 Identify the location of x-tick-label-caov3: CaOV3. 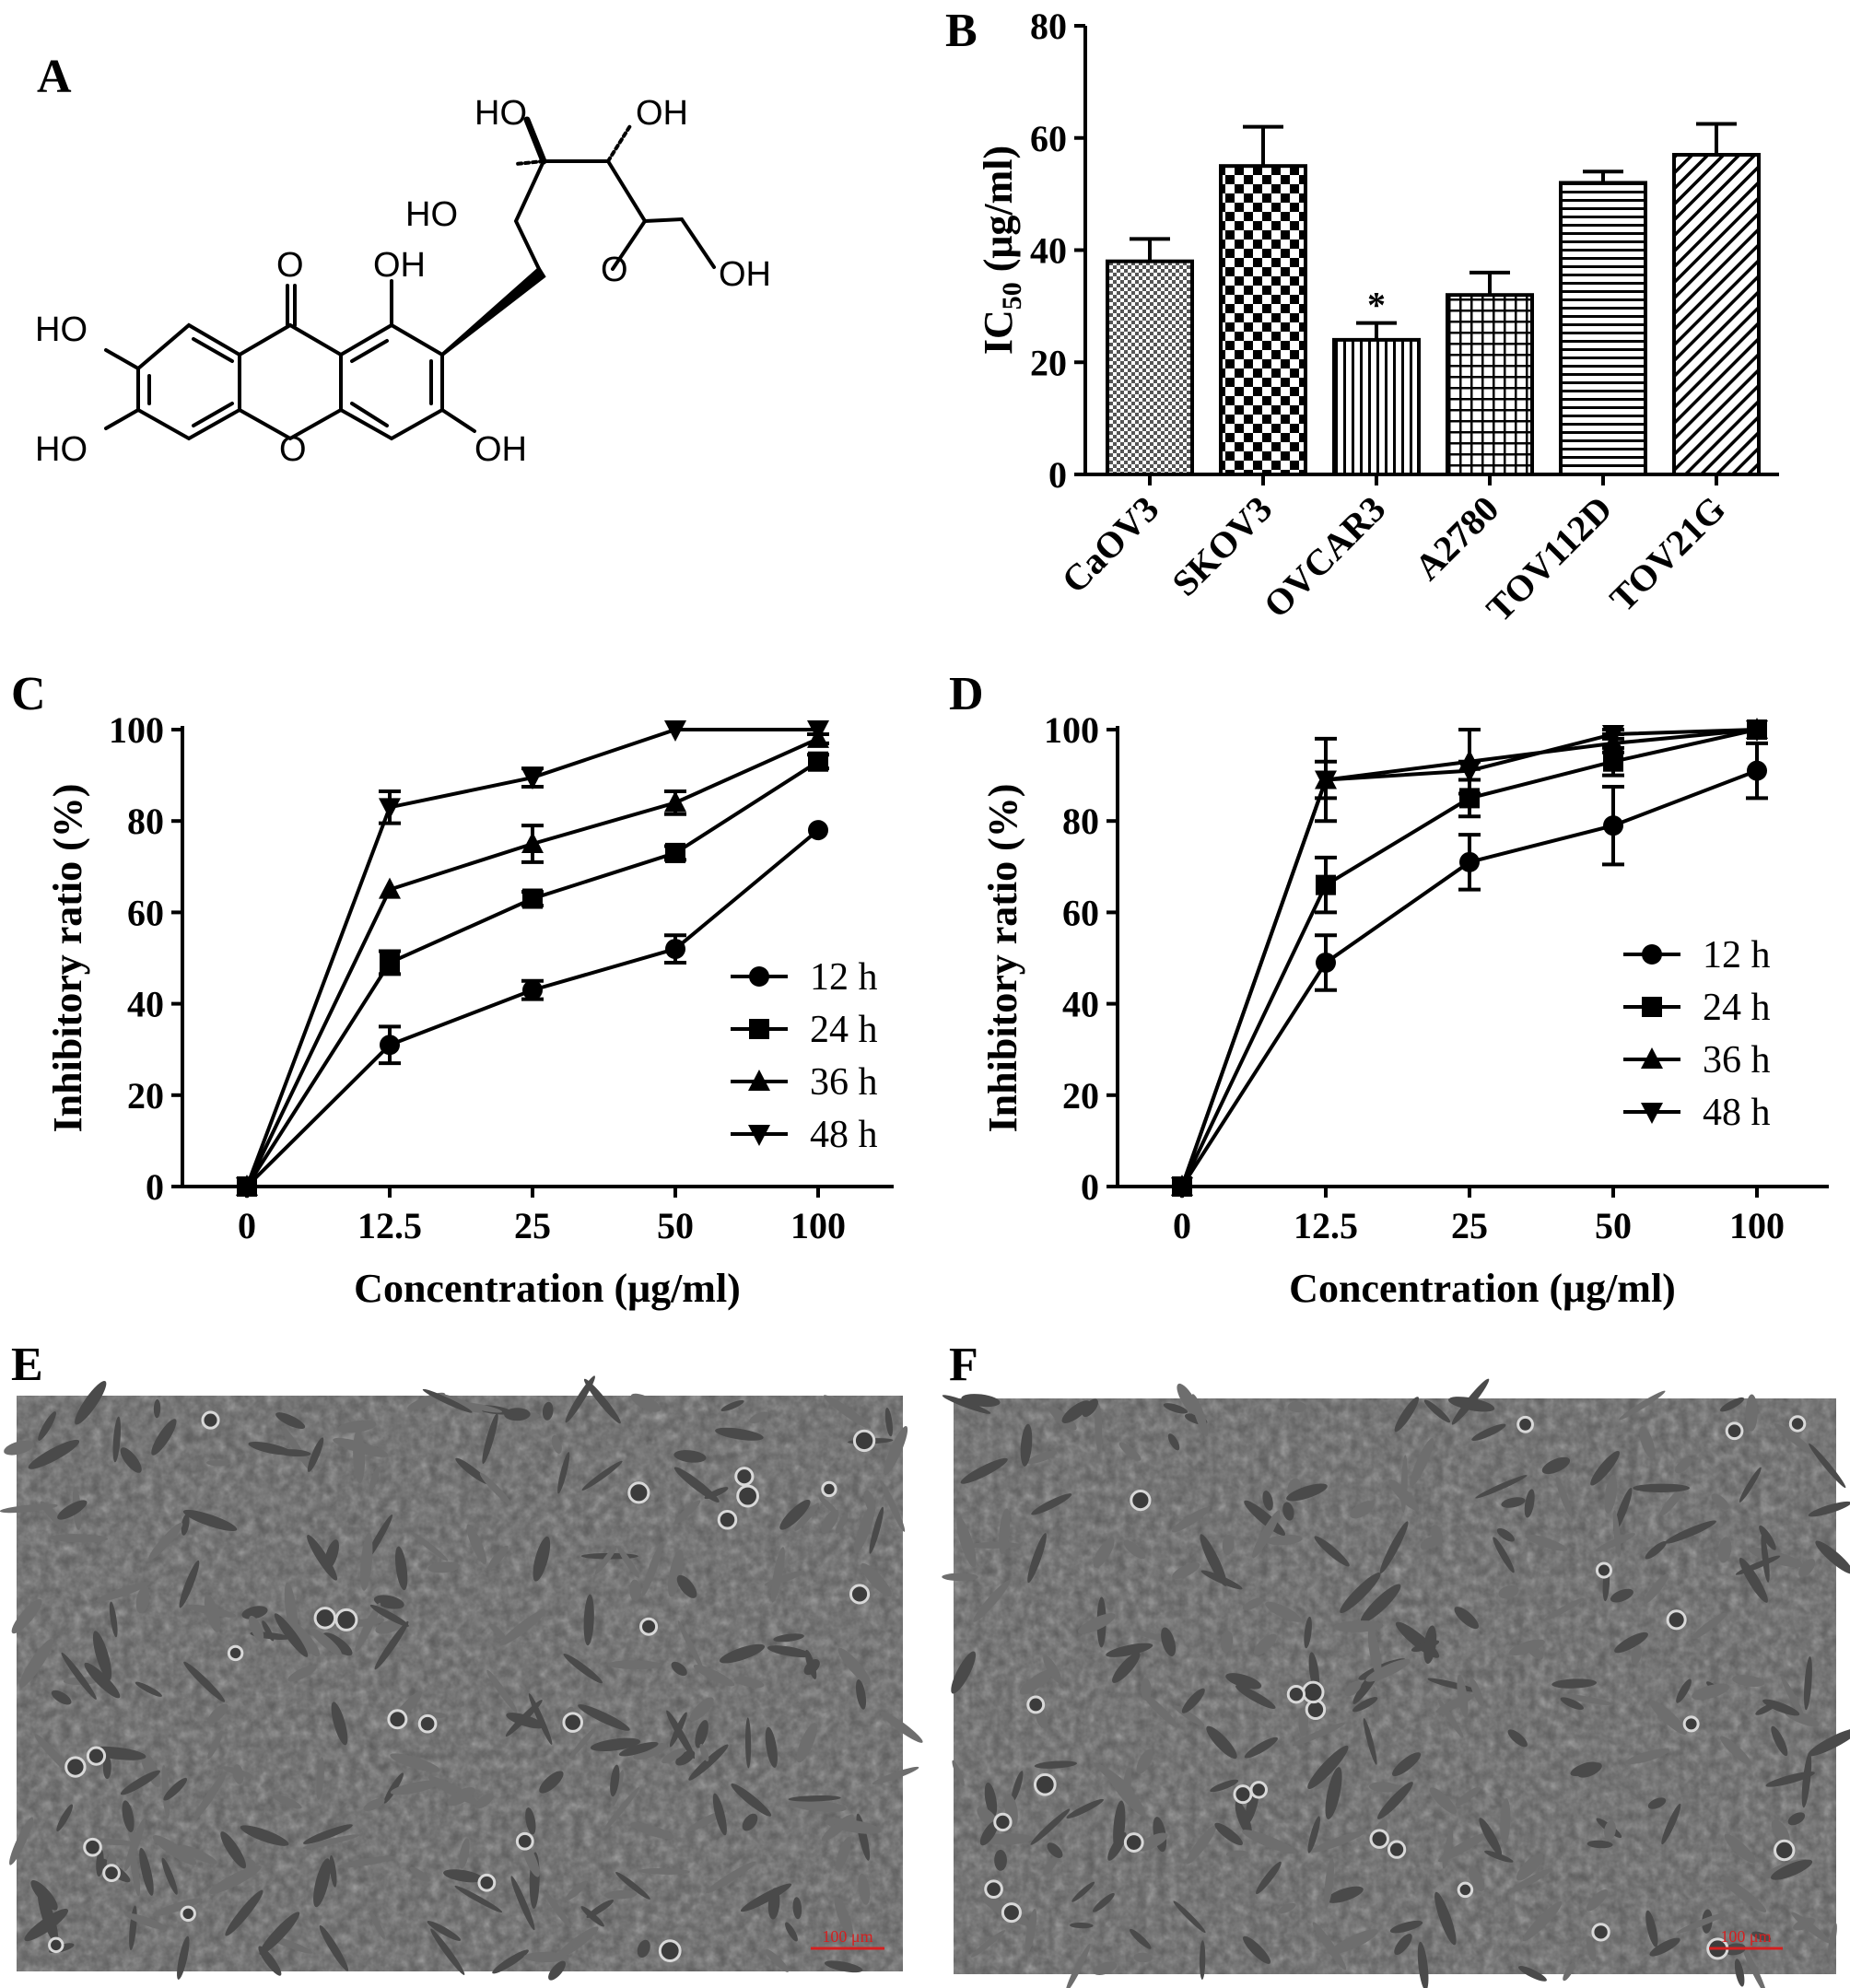
(1109, 545).